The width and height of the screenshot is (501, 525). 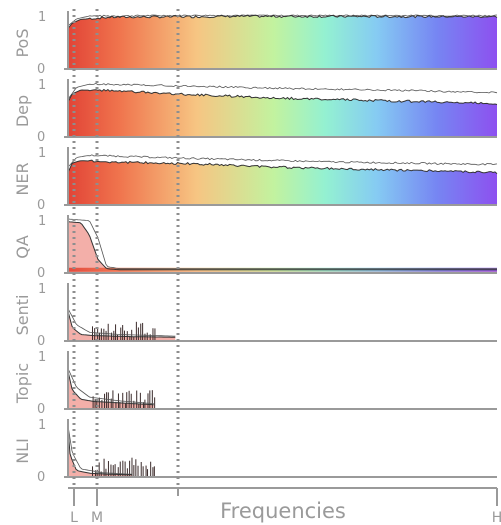 I want to click on x-axis: L M H Frequencies, so click(x=284, y=506).